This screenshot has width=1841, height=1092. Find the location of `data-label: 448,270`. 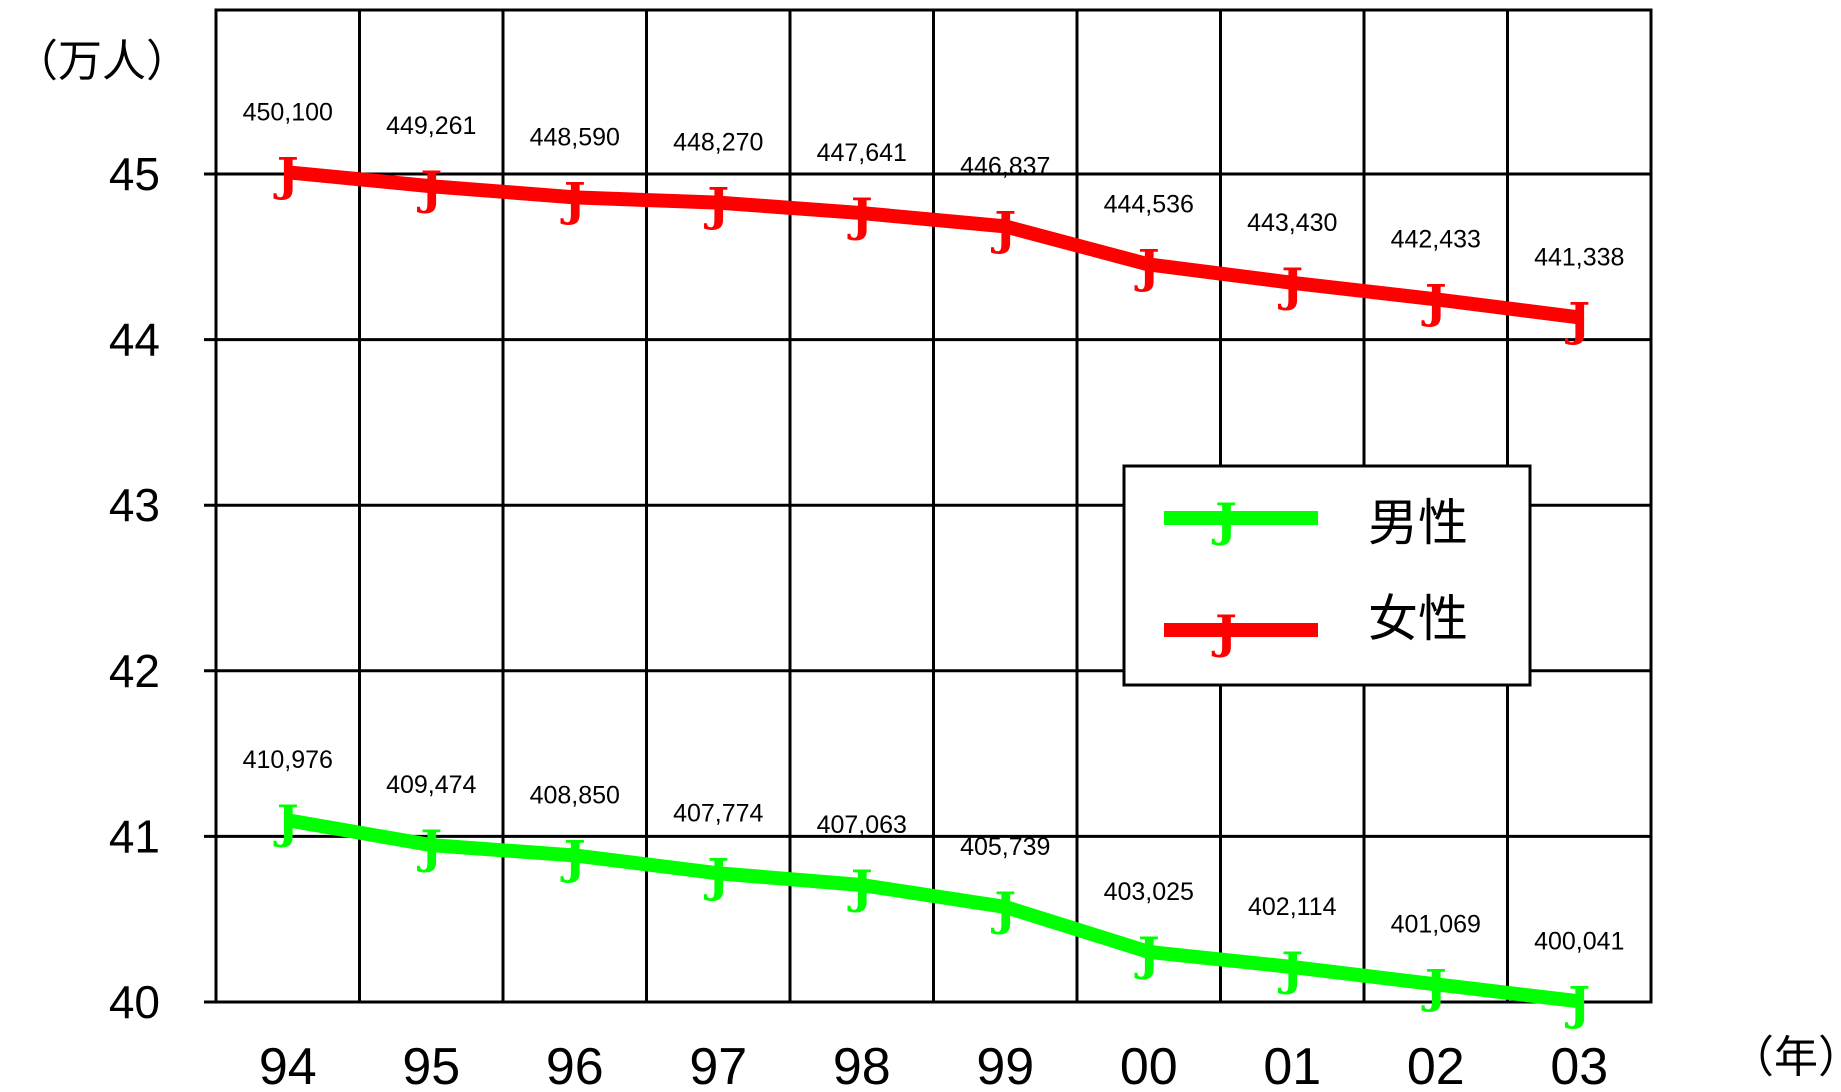

data-label: 448,270 is located at coordinates (718, 143).